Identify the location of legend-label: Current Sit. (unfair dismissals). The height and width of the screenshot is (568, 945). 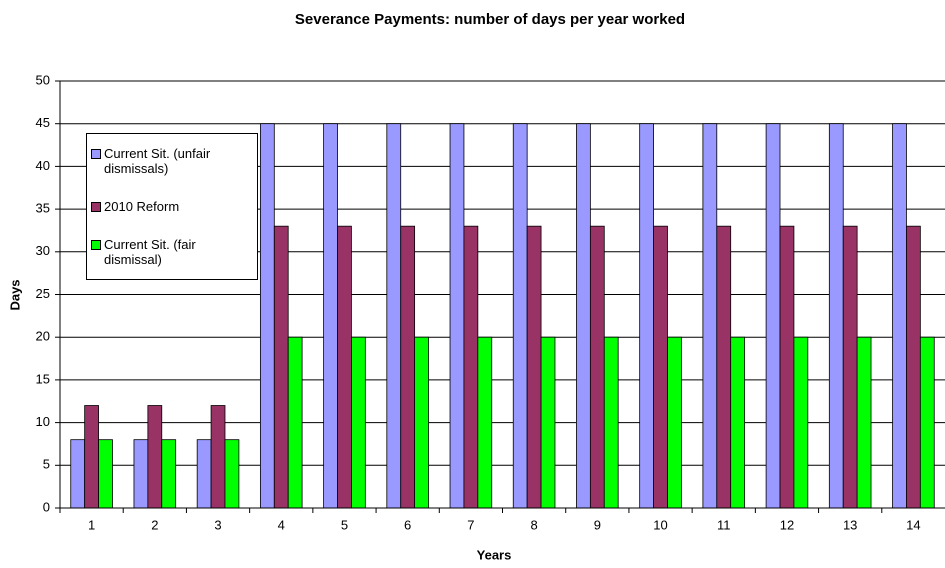
(157, 160).